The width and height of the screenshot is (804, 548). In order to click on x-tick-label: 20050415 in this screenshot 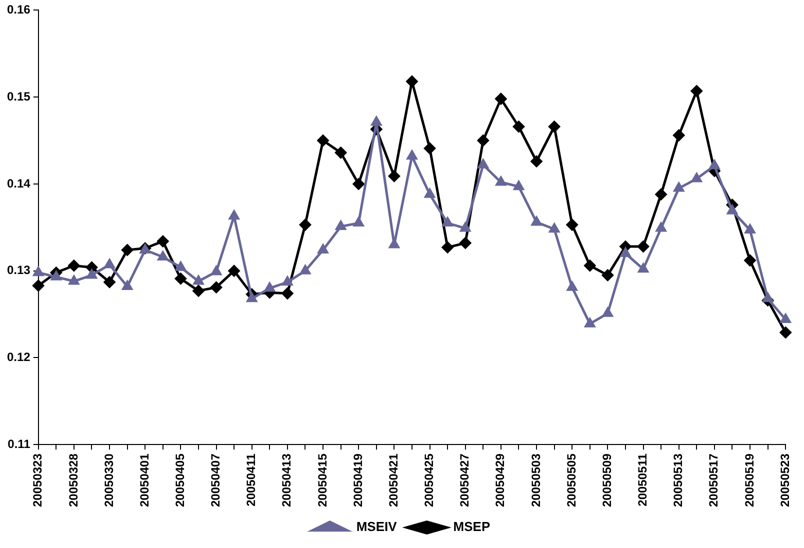, I will do `click(322, 480)`.